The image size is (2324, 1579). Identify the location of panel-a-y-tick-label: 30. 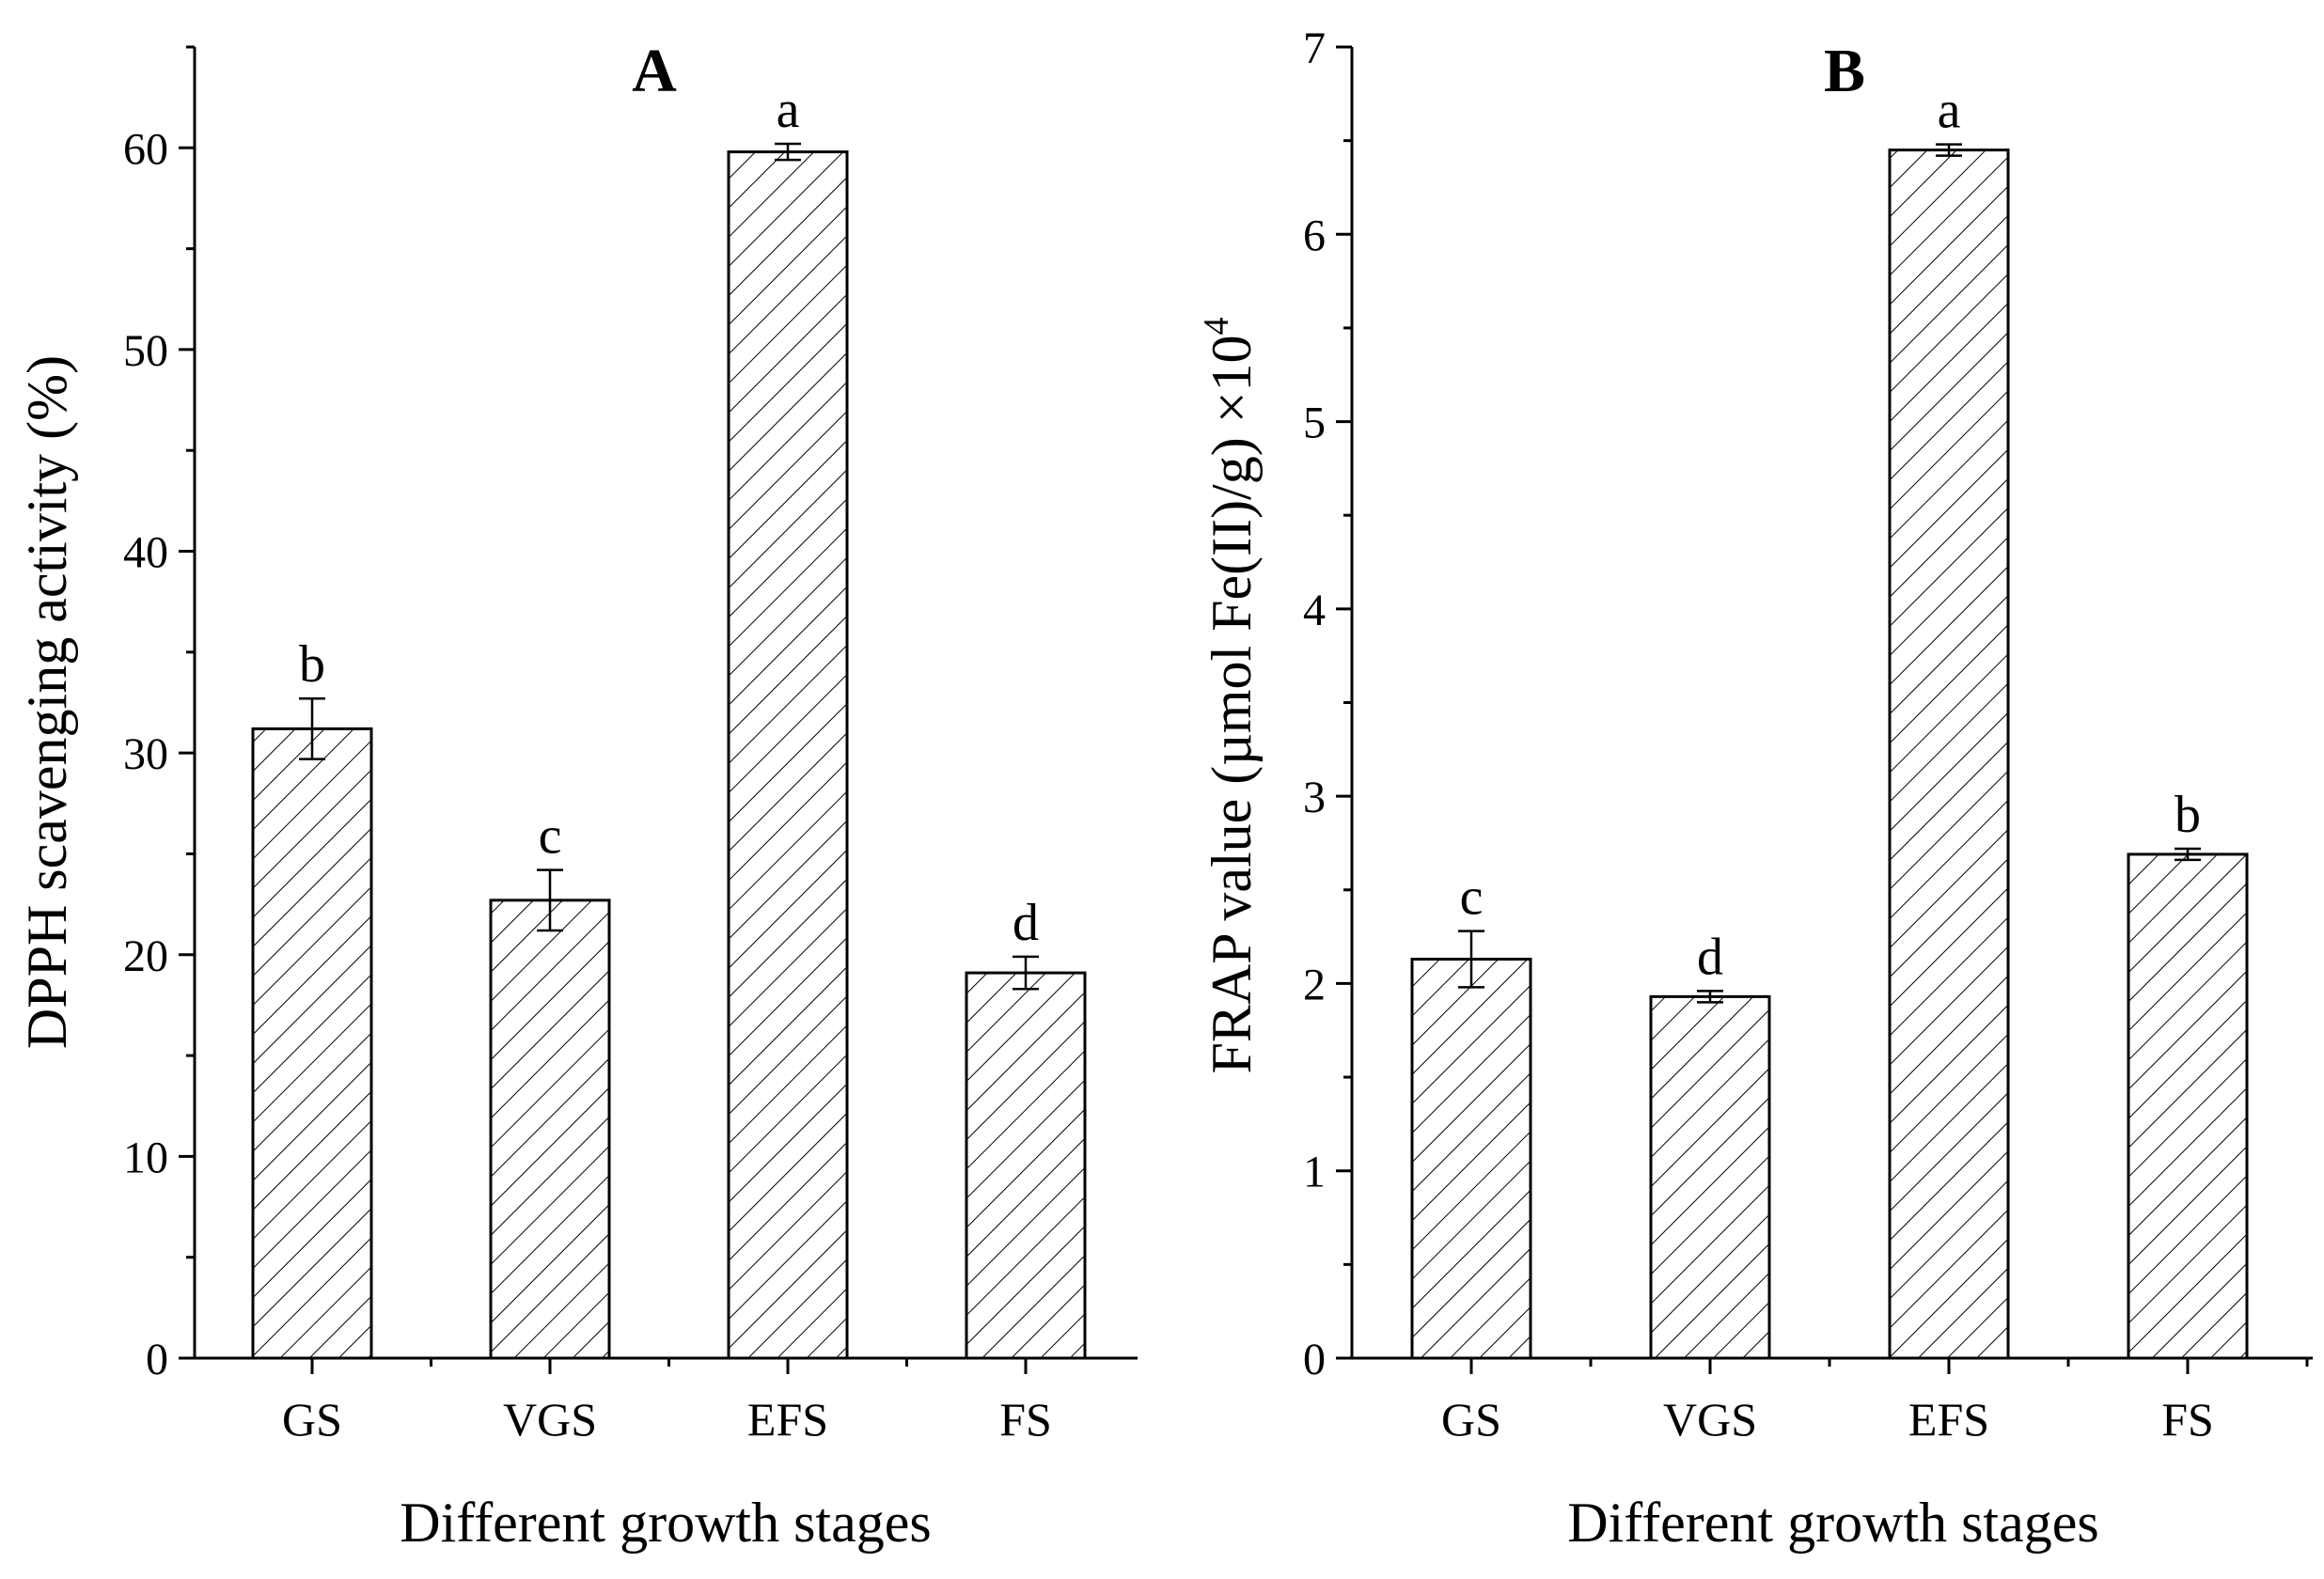
(145, 754).